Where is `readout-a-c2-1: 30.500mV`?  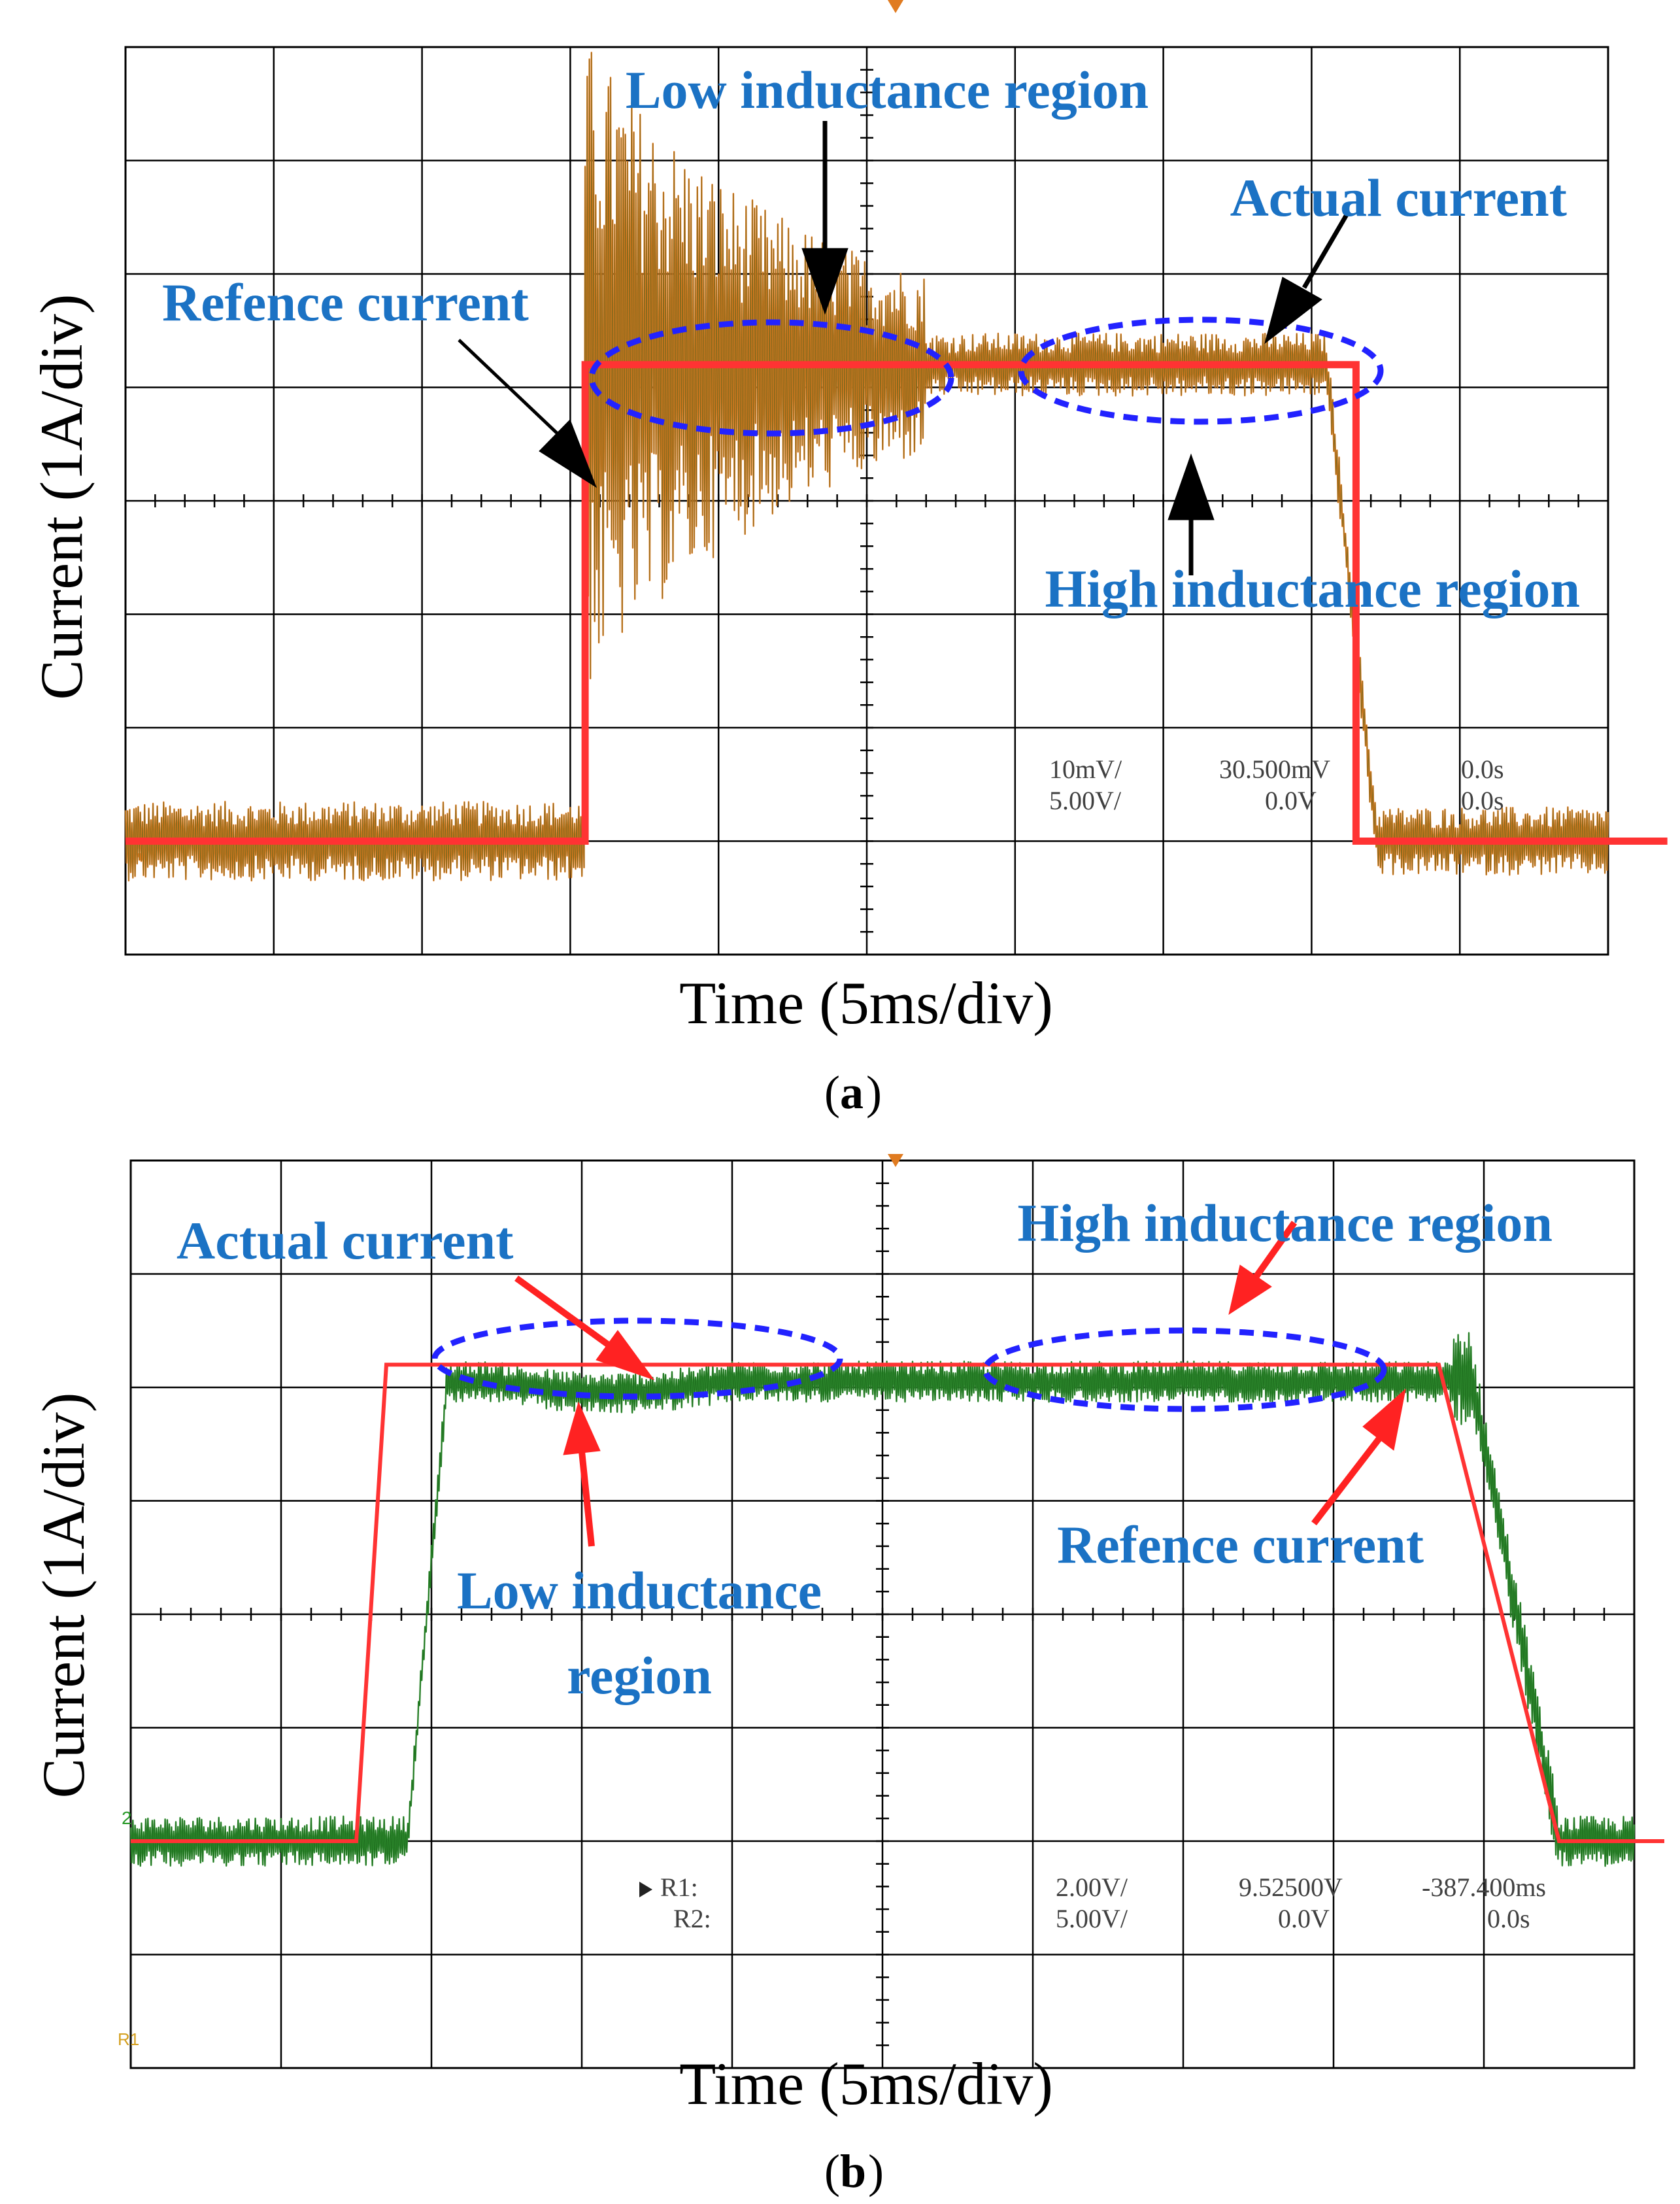
readout-a-c2-1: 30.500mV is located at coordinates (1274, 769).